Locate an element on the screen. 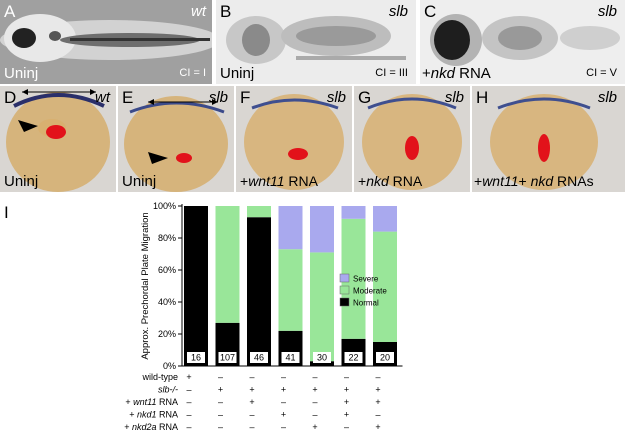 The image size is (625, 434). y-tick-label: 100% is located at coordinates (164, 206).